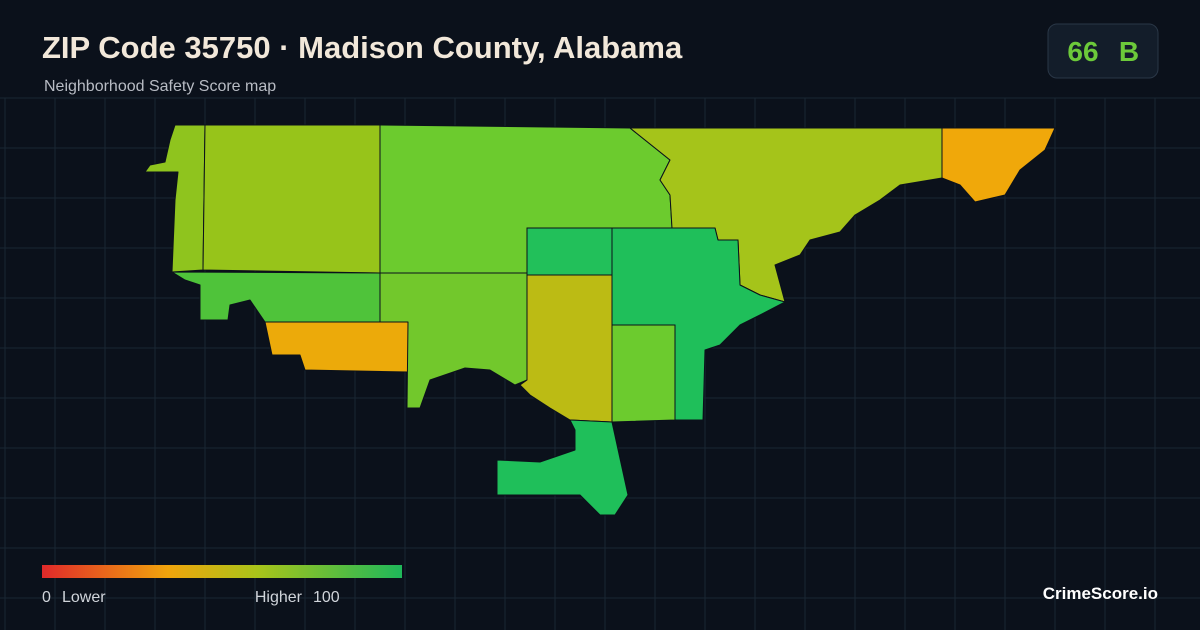  Describe the element at coordinates (222, 571) in the screenshot. I see `legend-scale` at that location.